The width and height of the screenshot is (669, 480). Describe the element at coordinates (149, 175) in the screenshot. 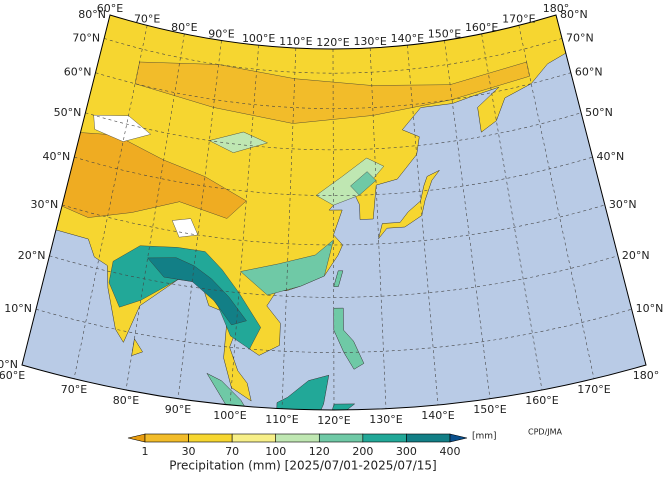

I see `dry-west` at that location.